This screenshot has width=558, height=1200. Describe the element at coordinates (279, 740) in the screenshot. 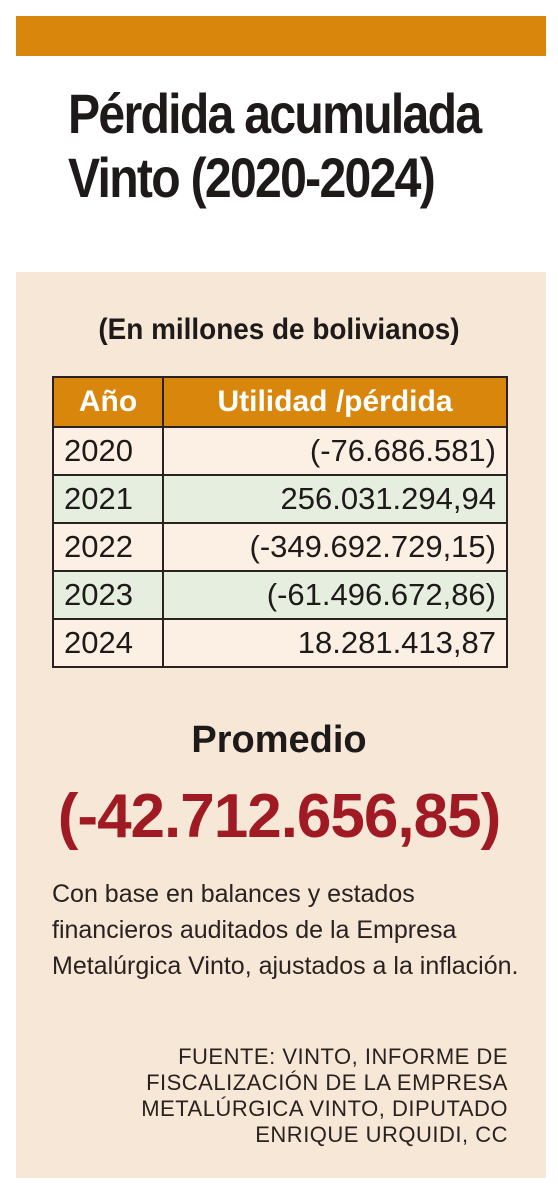

I see `average-label: Promedio` at that location.